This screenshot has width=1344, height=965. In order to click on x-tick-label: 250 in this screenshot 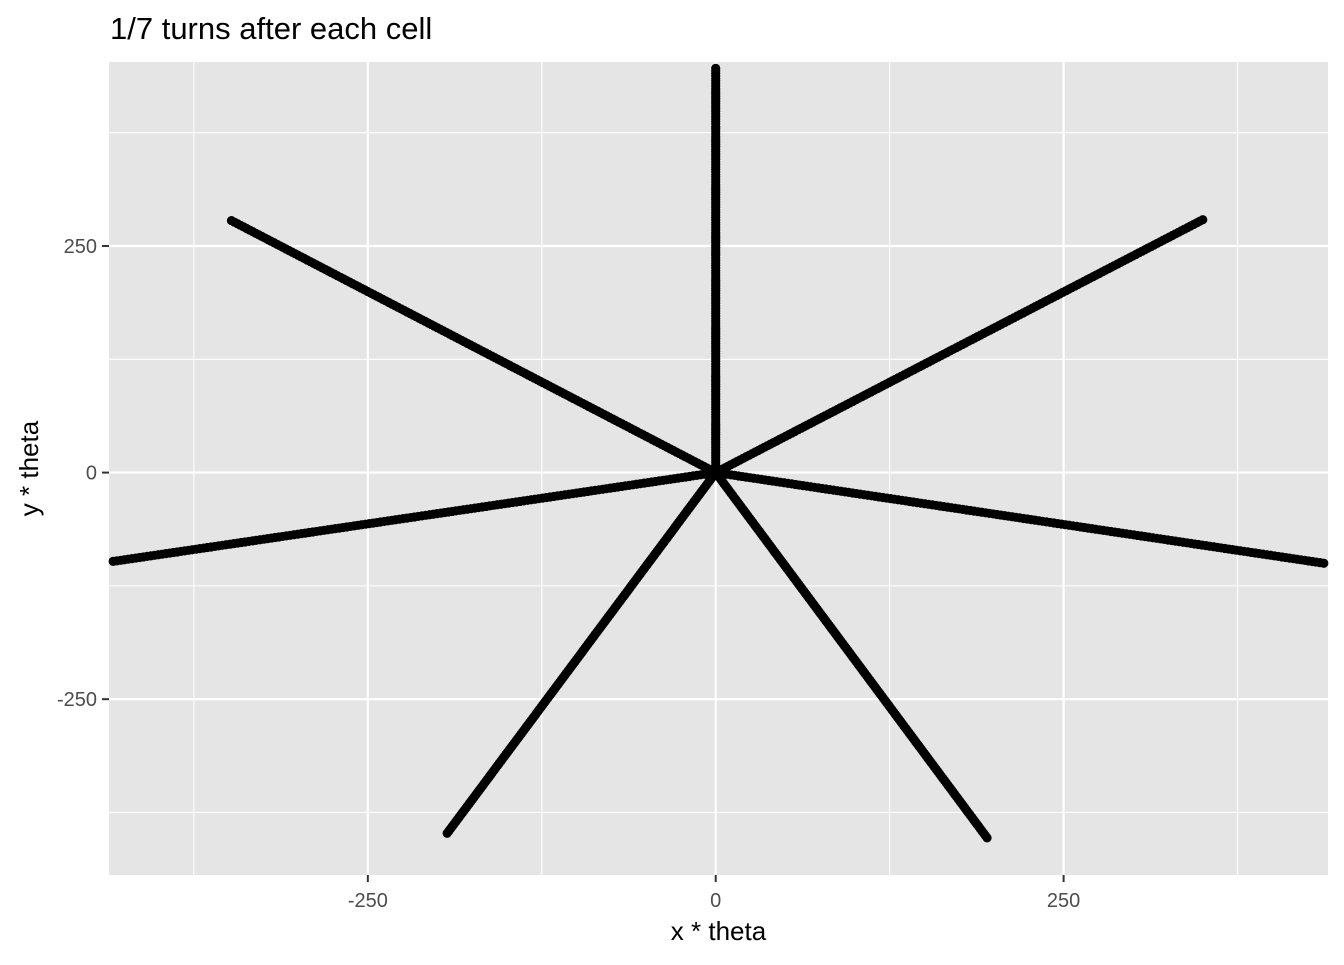, I will do `click(1063, 901)`.